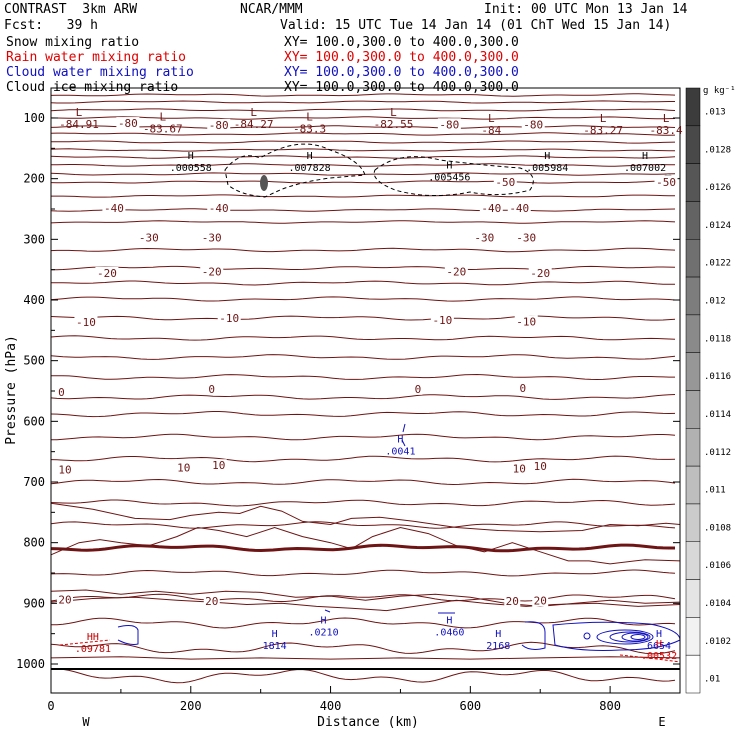 The height and width of the screenshot is (740, 740). Describe the element at coordinates (51, 25) in the screenshot. I see `forecast-hour: Fcst: 39 h` at that location.